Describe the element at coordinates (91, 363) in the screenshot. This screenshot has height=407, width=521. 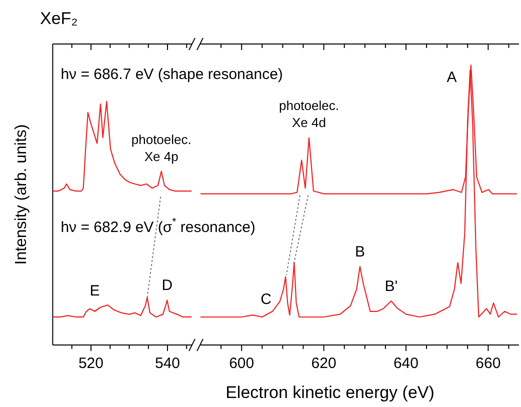
I see `x-tick-label: 520` at that location.